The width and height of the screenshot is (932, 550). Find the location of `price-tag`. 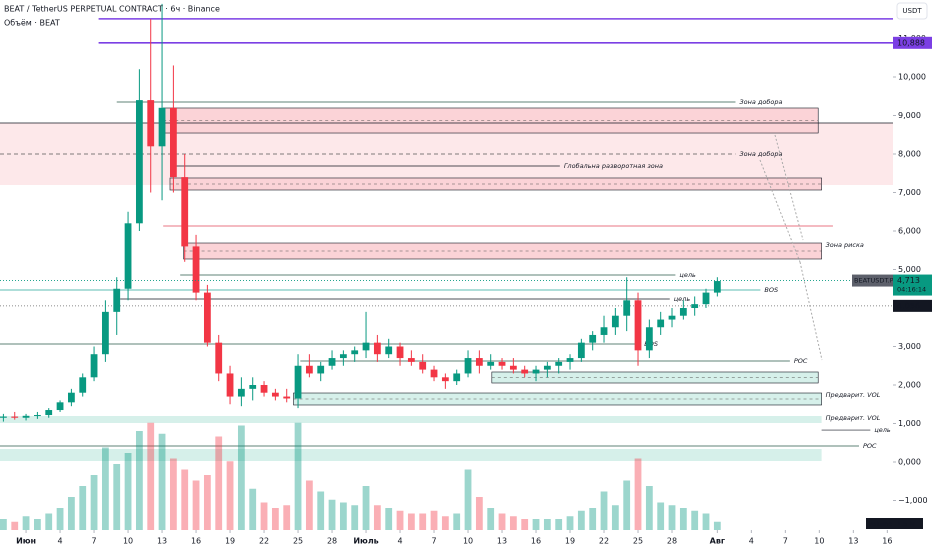

price-tag is located at coordinates (912, 42).